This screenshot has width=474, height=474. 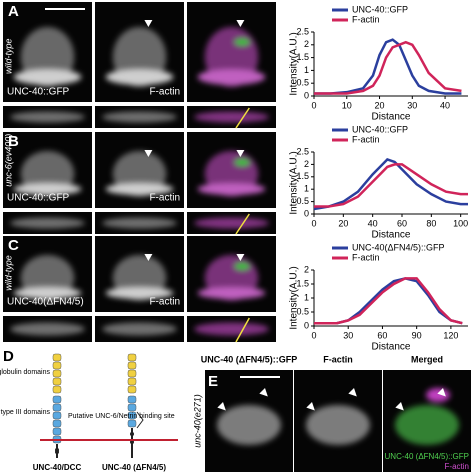 I want to click on x-tick-label: 30, so click(x=348, y=335).